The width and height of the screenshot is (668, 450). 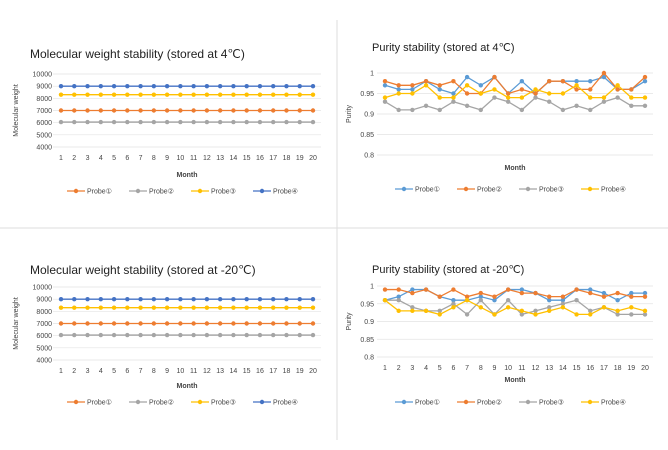 I want to click on x-tick-label: 19, so click(x=300, y=158).